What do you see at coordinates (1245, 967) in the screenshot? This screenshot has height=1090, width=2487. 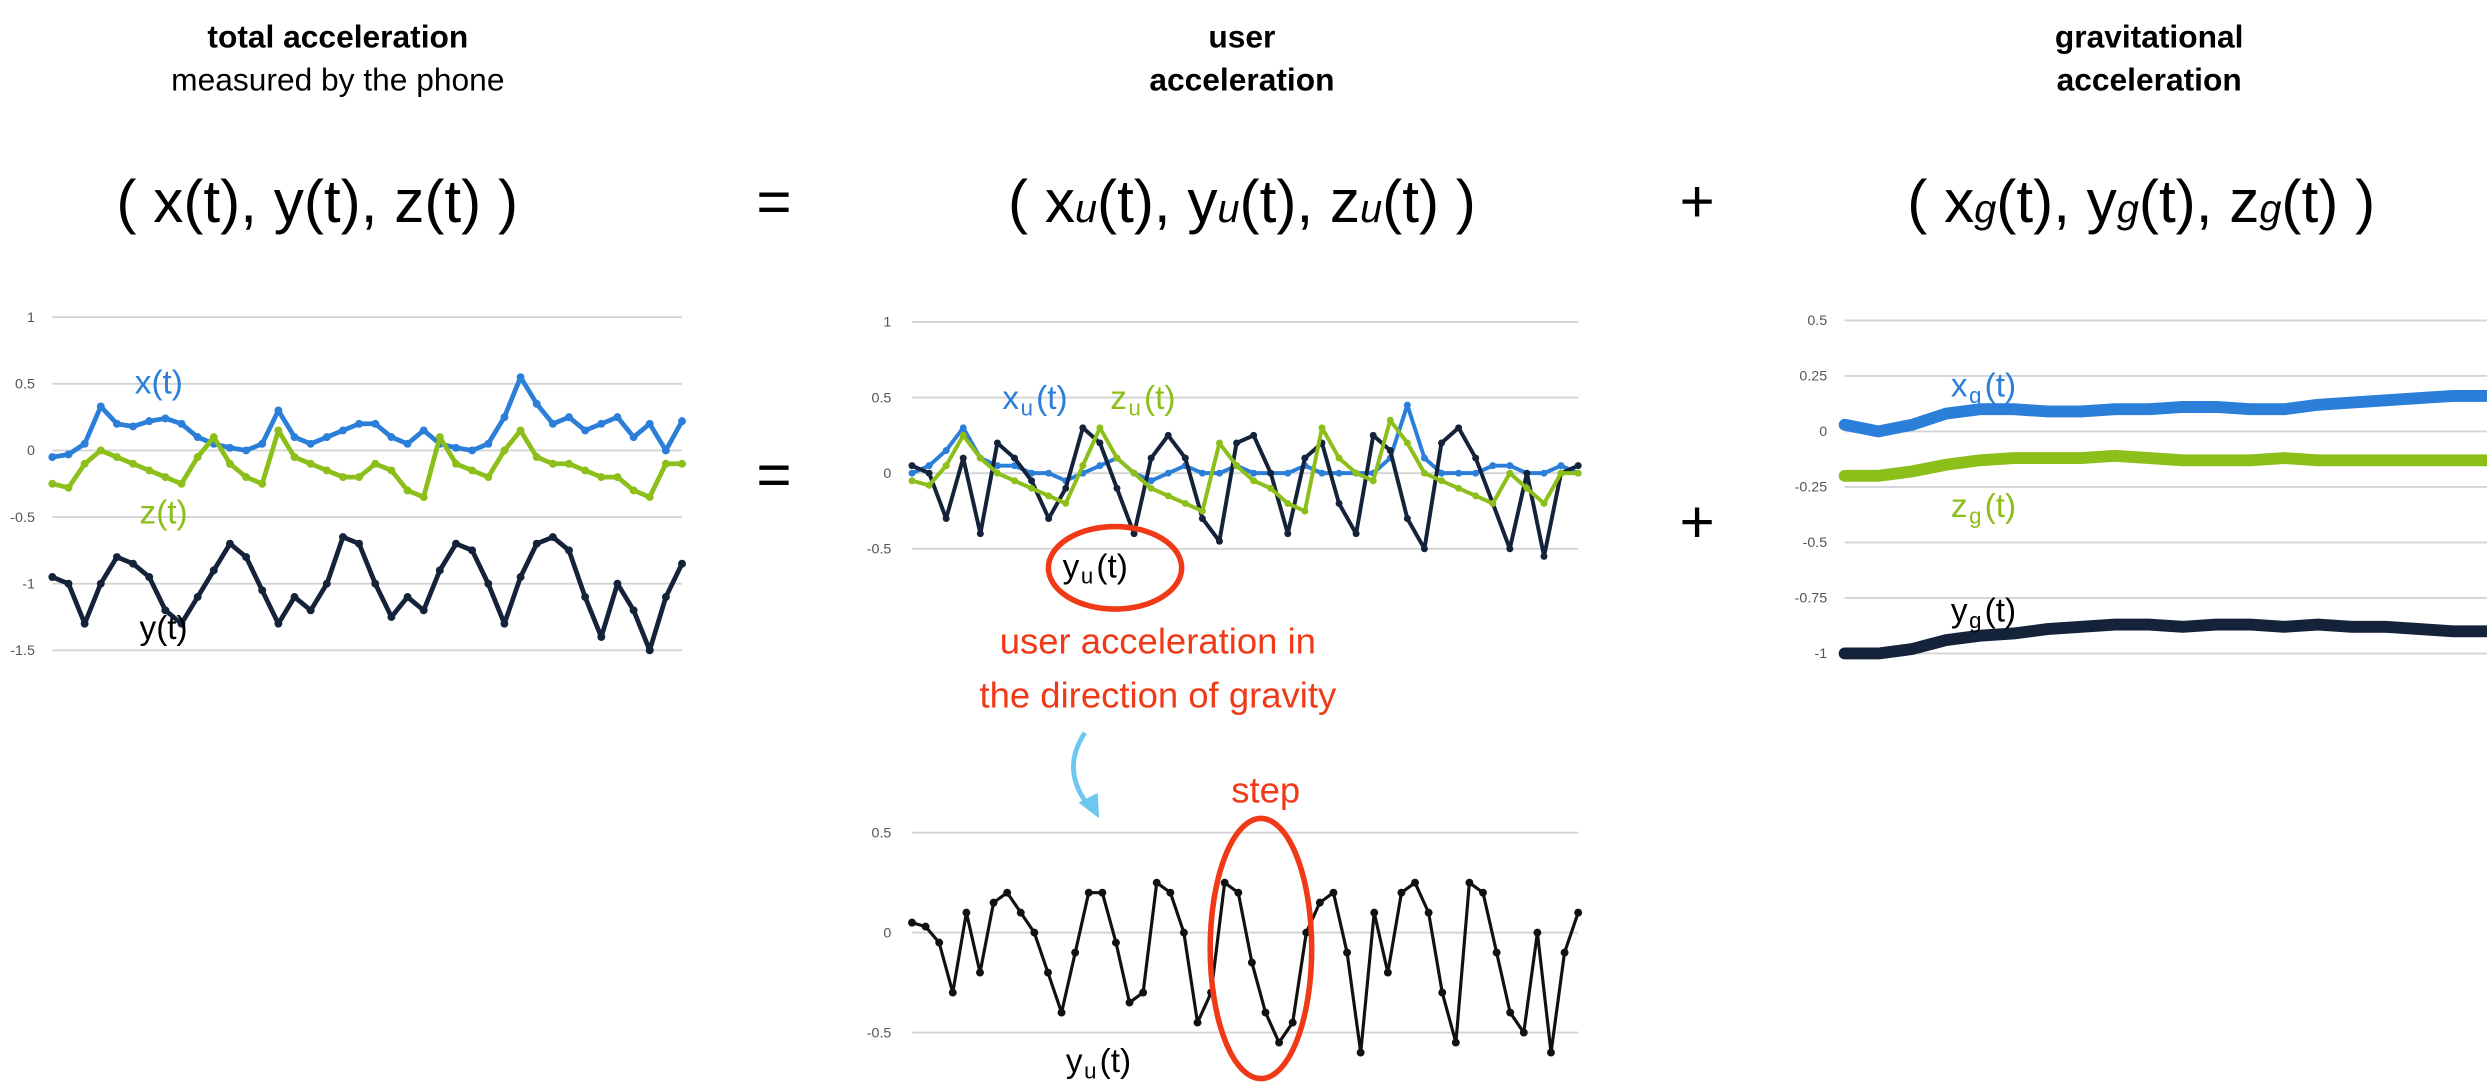 I see `series-yu(t)` at bounding box center [1245, 967].